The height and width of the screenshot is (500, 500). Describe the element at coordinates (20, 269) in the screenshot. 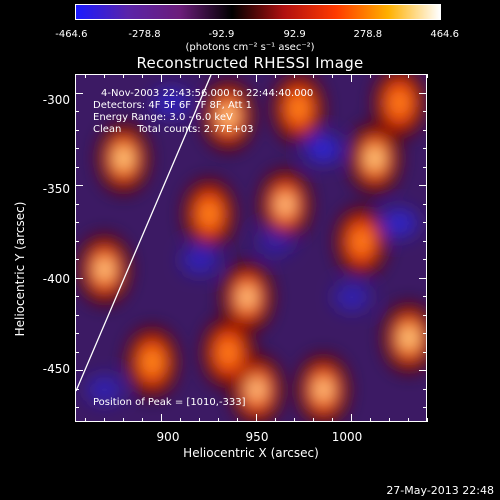

I see `y-axis-title: Heliocentric Y (arcsec)` at that location.